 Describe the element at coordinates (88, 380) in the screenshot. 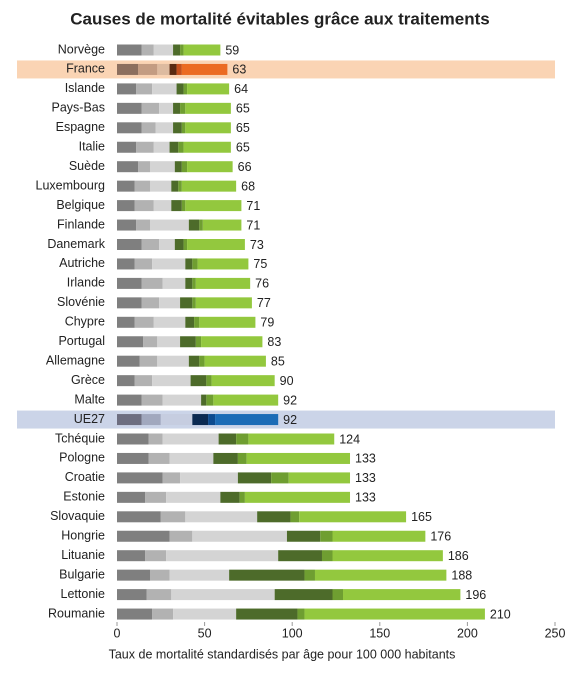

I see `y-tick-label: Grèce` at that location.